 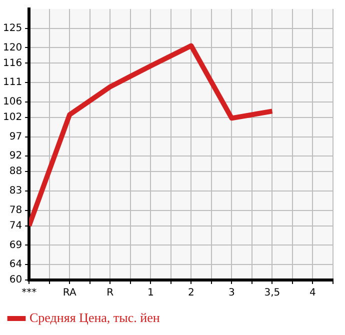 I want to click on x-tick-label: 3,5, so click(x=272, y=293).